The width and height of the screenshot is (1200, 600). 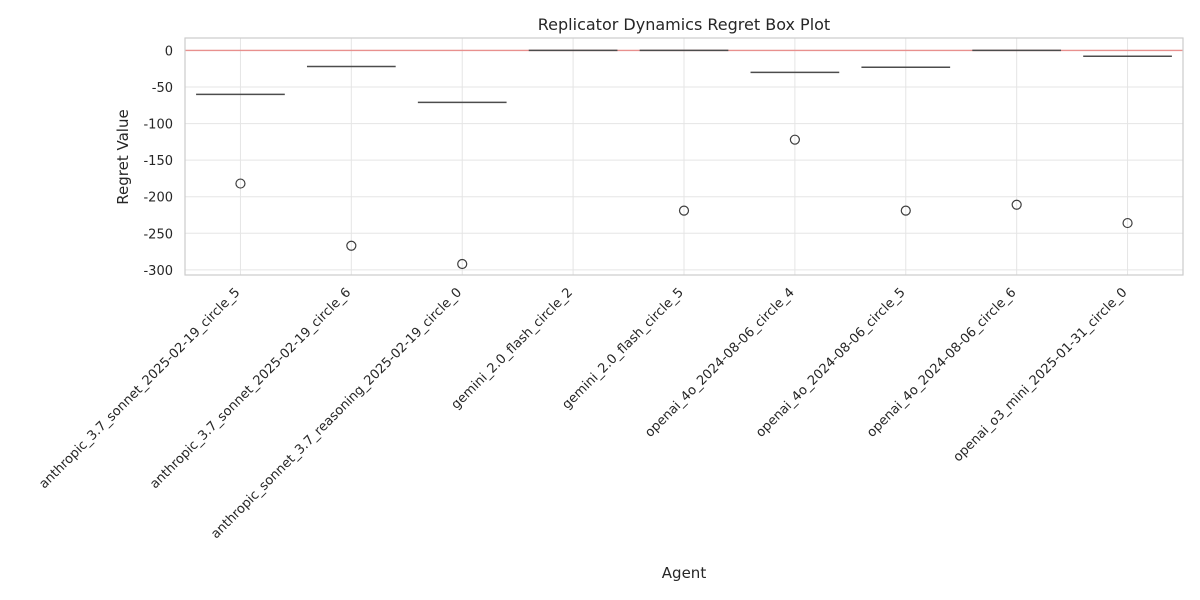 I want to click on y-tick-label: -200, so click(x=158, y=198).